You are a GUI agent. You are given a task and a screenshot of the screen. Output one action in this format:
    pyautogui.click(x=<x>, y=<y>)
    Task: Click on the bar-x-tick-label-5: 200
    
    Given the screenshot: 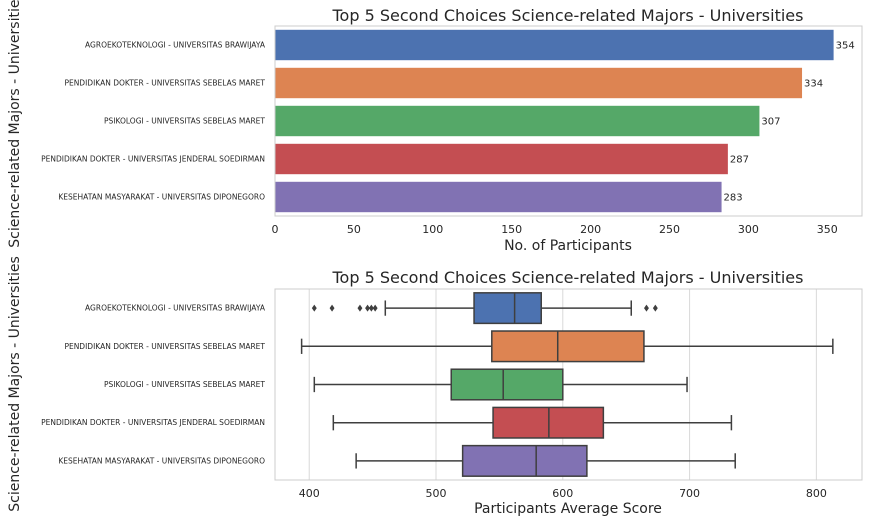 What is the action you would take?
    pyautogui.click(x=590, y=229)
    